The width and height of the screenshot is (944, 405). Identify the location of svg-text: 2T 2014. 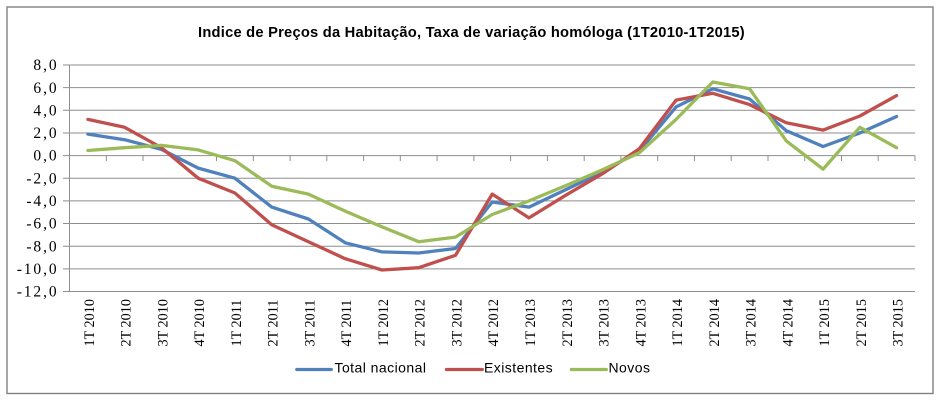
(715, 322).